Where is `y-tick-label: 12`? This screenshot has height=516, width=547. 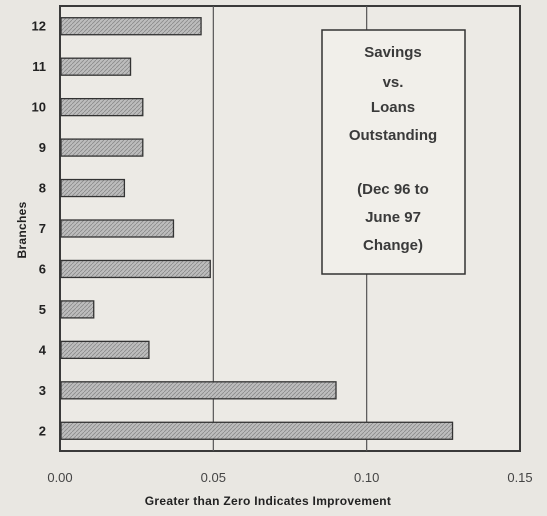
y-tick-label: 12 is located at coordinates (39, 26).